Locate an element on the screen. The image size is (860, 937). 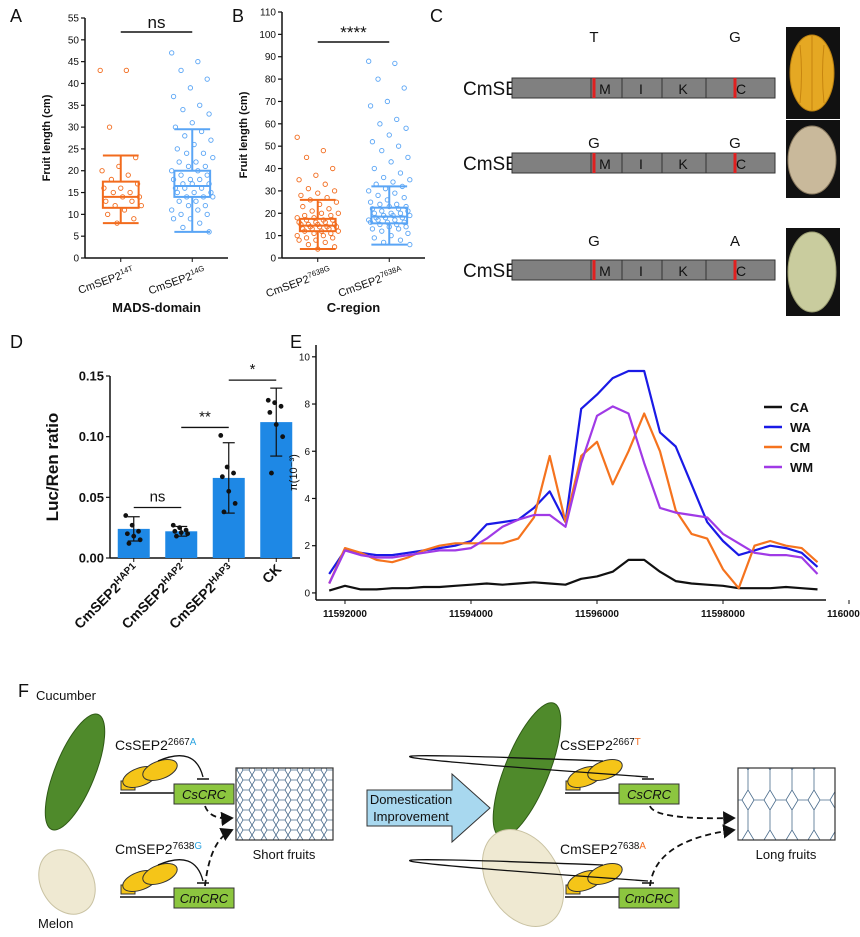
x-tick-label: 11594000 is located at coordinates (471, 614).